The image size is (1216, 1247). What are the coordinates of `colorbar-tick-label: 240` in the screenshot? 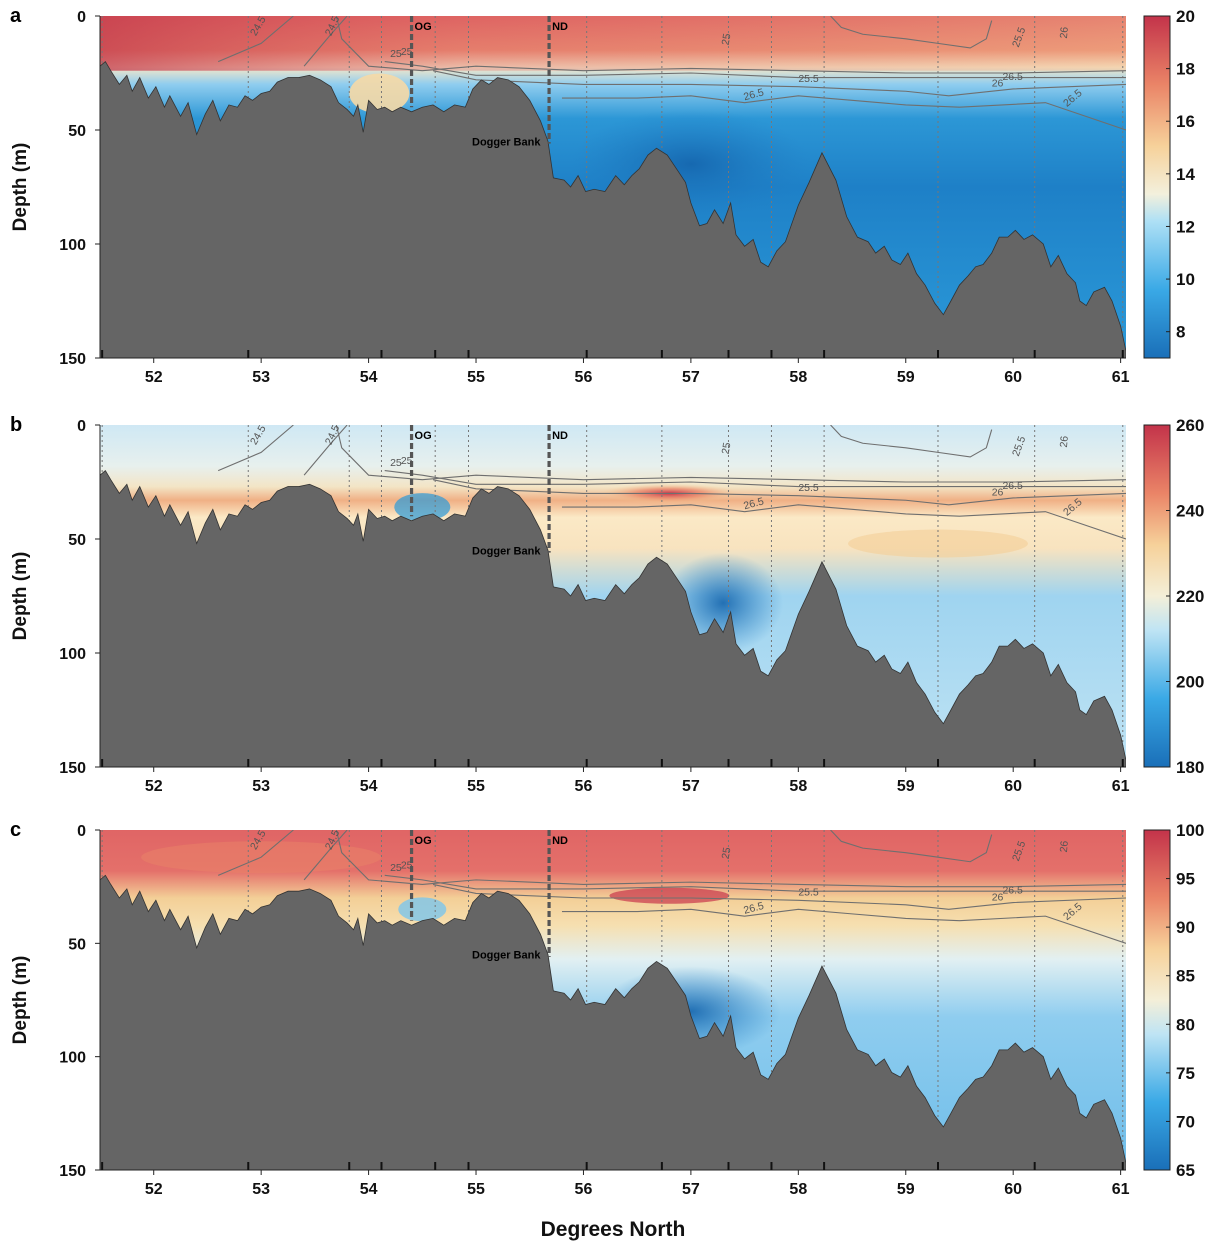 It's located at (1190, 511).